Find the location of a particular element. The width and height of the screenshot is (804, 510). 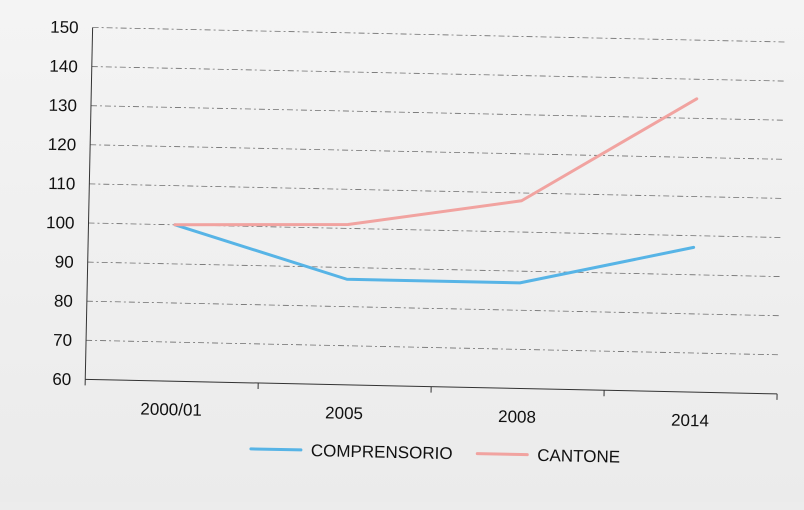

y-tick-label: 120 is located at coordinates (62, 145).